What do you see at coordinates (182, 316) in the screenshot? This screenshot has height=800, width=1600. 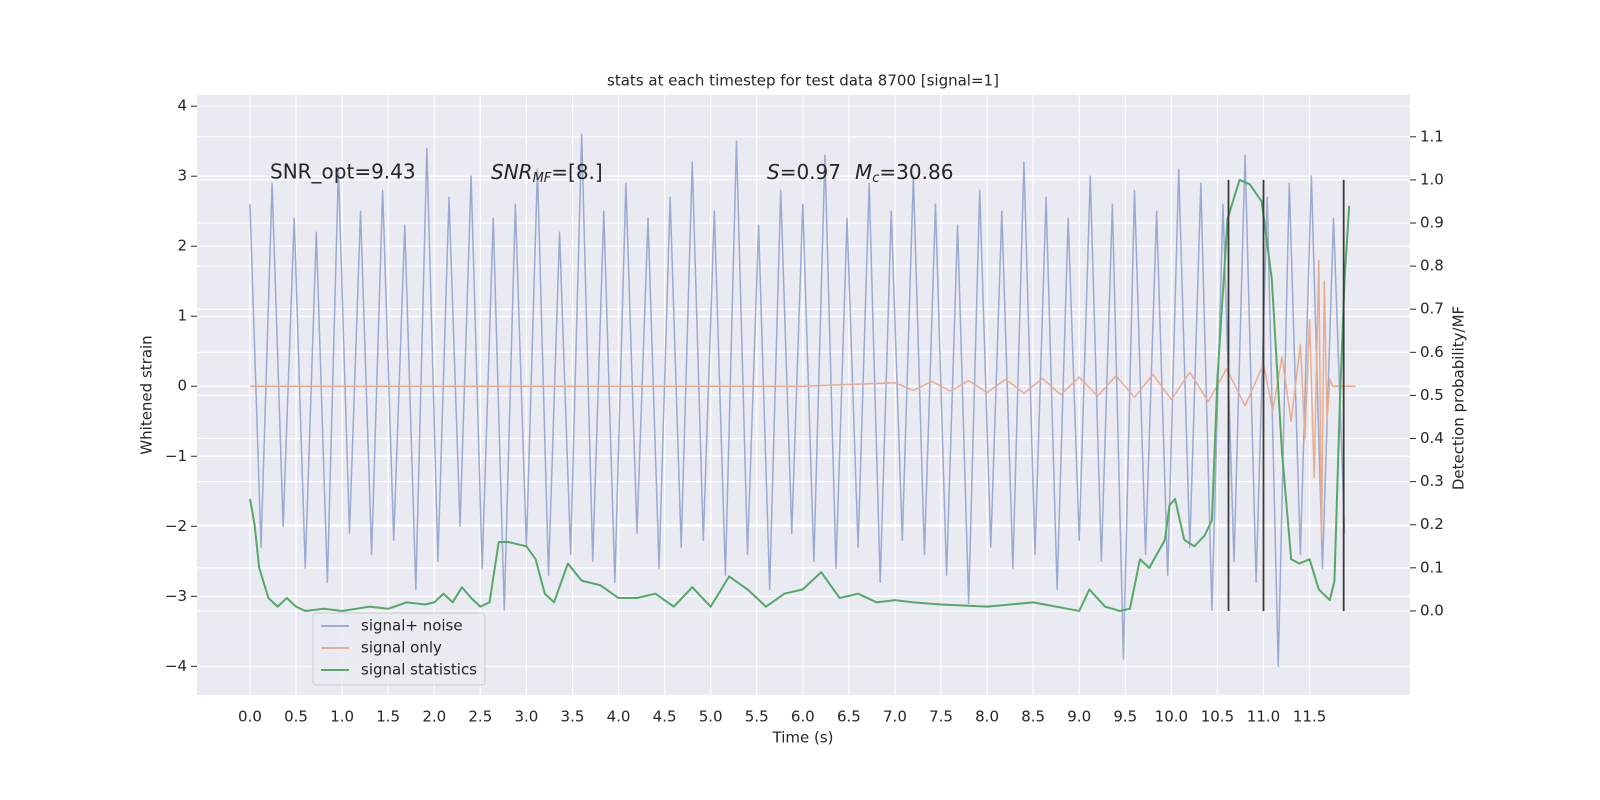 I see `y-tick-label: 1` at bounding box center [182, 316].